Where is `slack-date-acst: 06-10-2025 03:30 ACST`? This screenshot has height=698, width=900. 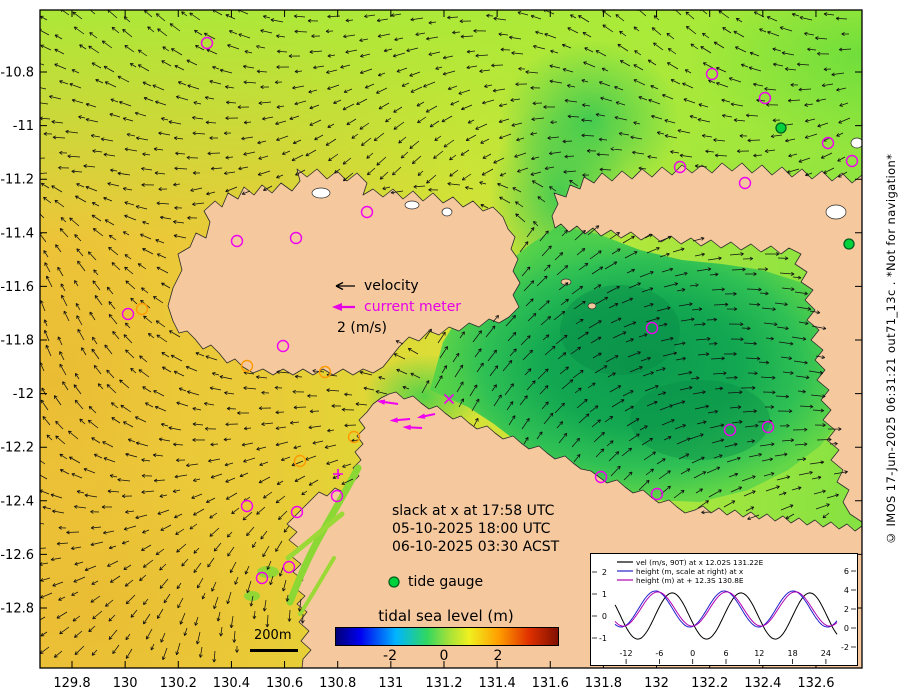 slack-date-acst: 06-10-2025 03:30 ACST is located at coordinates (476, 547).